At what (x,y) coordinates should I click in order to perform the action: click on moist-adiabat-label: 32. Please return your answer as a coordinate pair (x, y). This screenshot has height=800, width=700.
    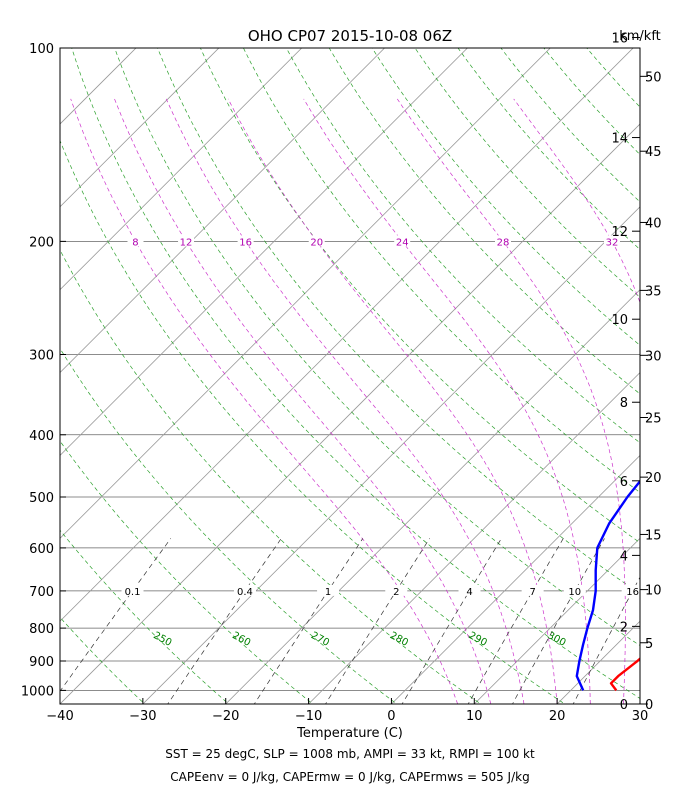
    Looking at the image, I should click on (612, 242).